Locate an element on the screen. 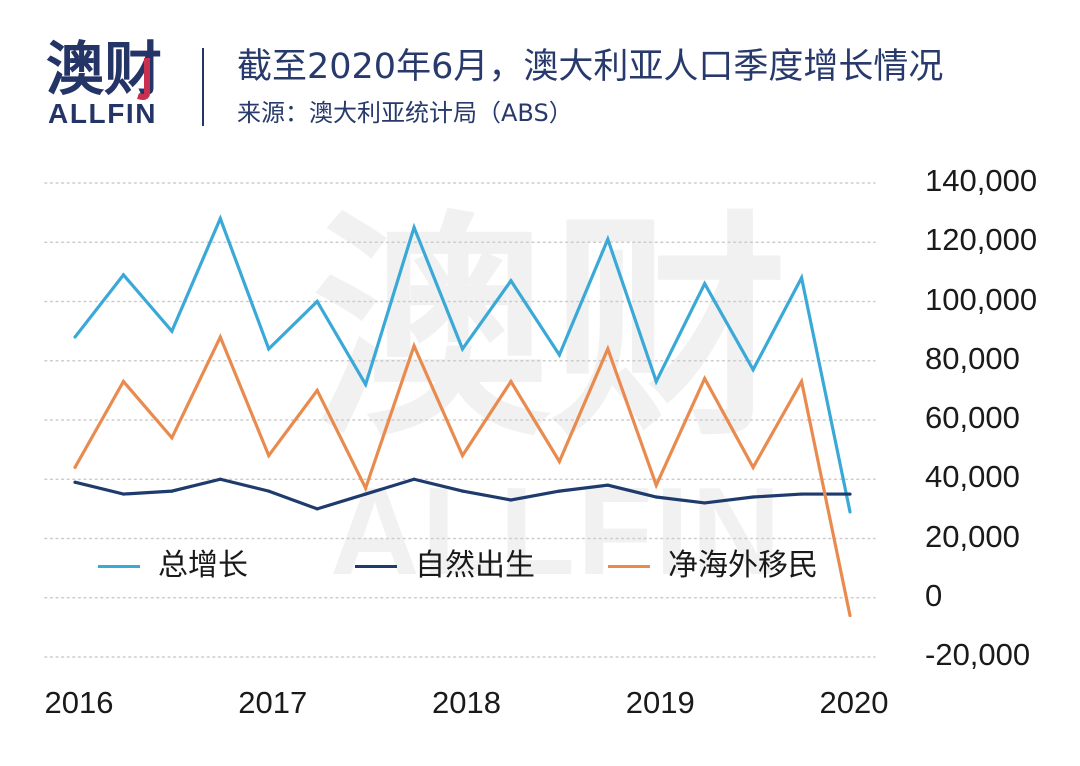 The image size is (1080, 766). chart-subtitle: 来源：澳大利亚统计局（ABS） is located at coordinates (405, 113).